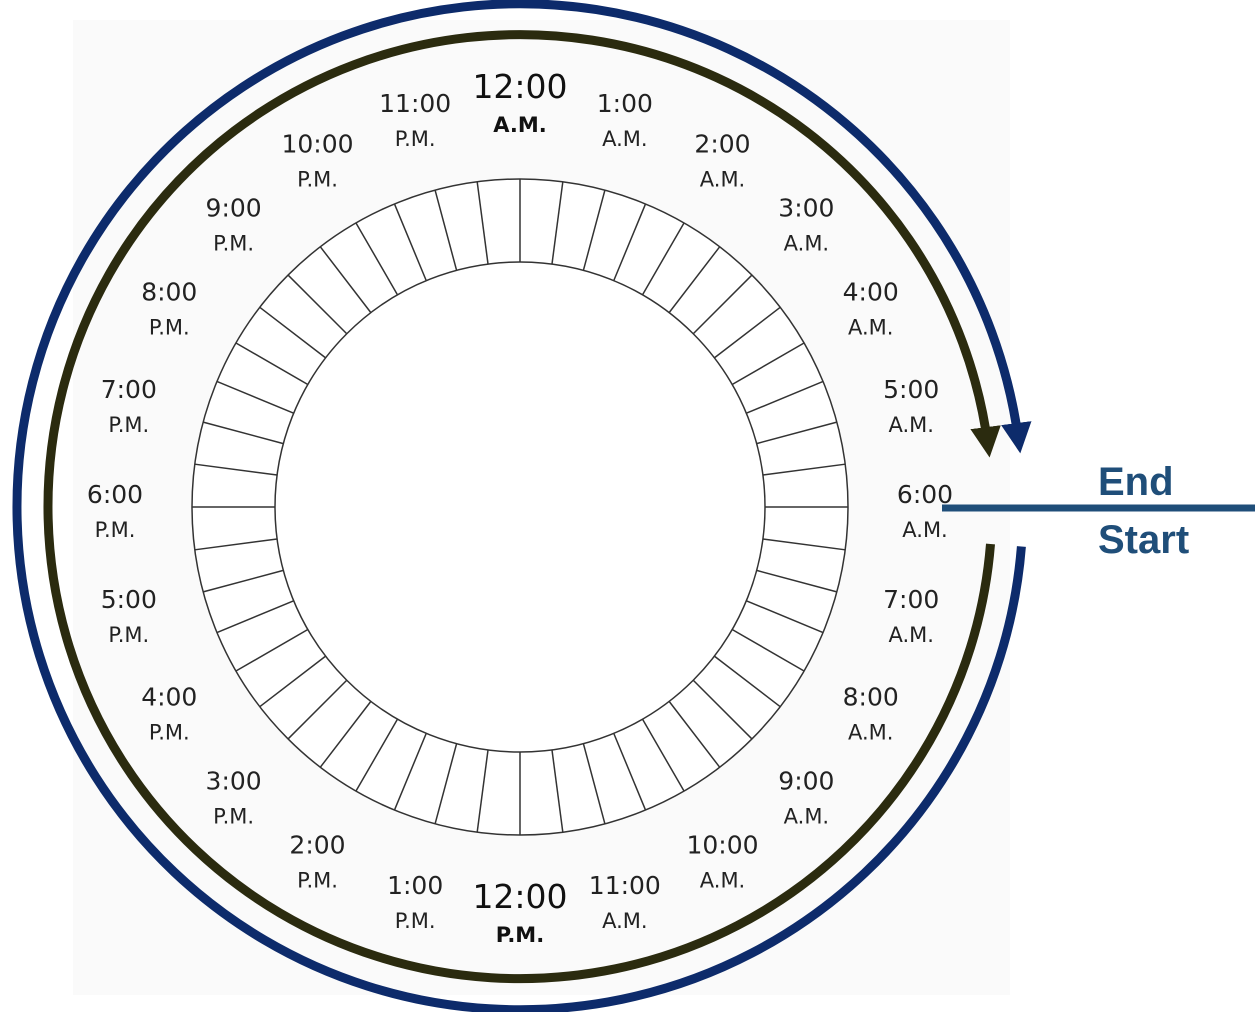 This screenshot has height=1012, width=1255. What do you see at coordinates (317, 160) in the screenshot?
I see `hour-label-22: 10:00 P.M.` at bounding box center [317, 160].